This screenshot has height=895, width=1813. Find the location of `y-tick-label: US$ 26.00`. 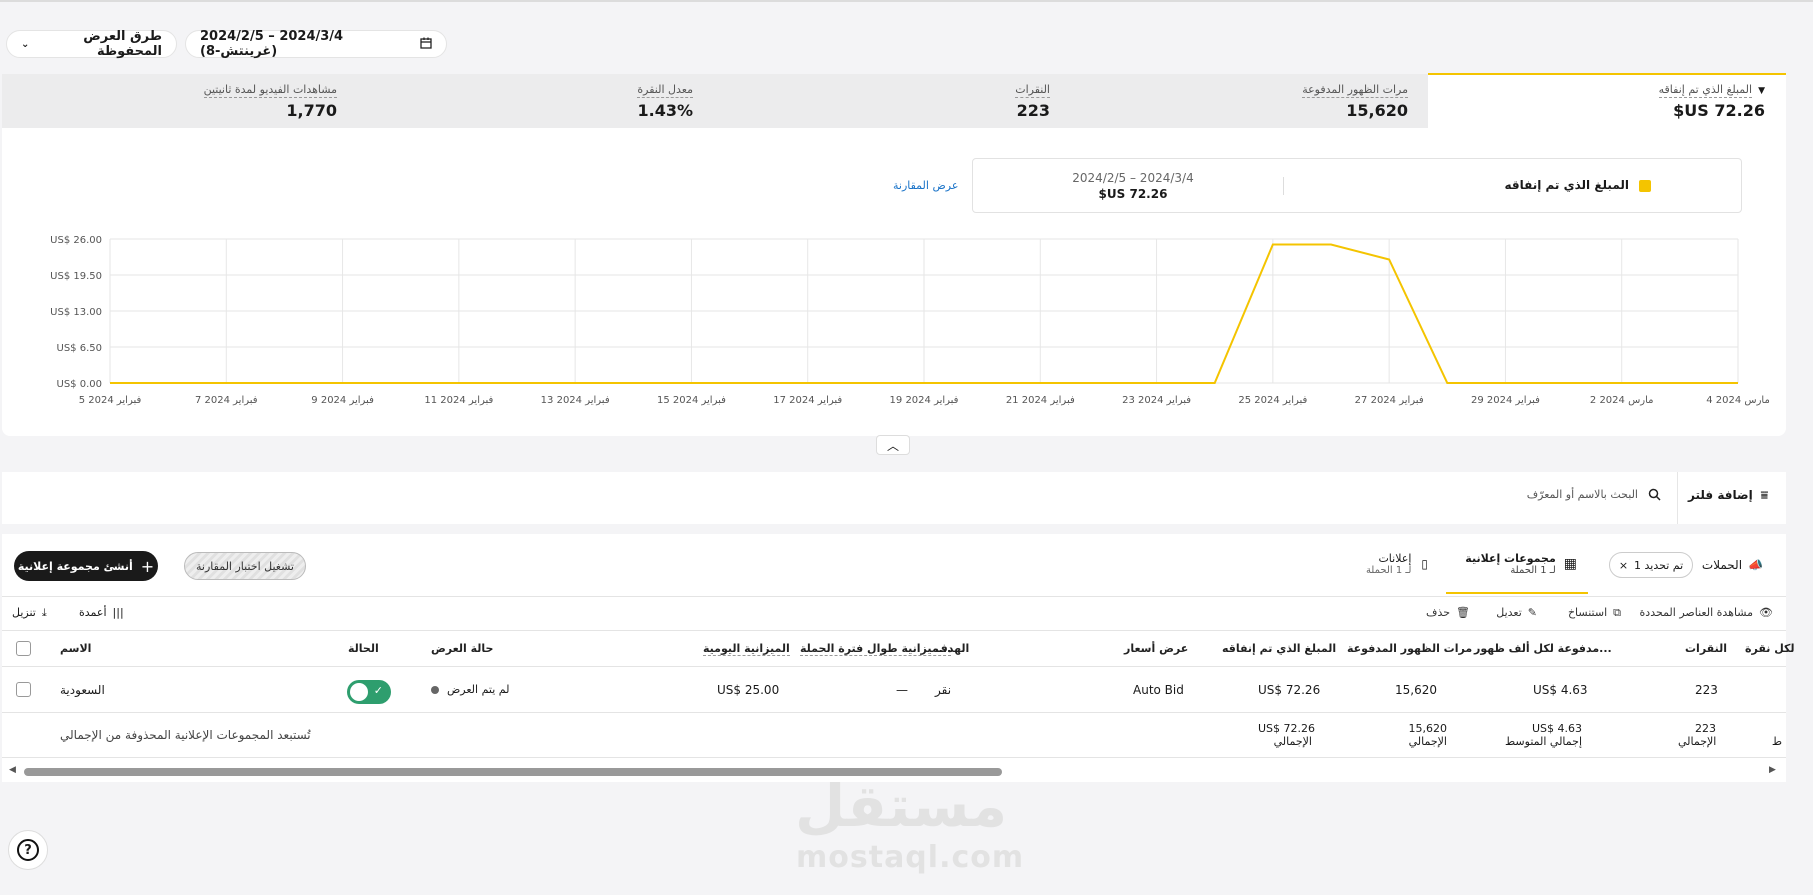

y-tick-label: US$ 26.00 is located at coordinates (76, 240).